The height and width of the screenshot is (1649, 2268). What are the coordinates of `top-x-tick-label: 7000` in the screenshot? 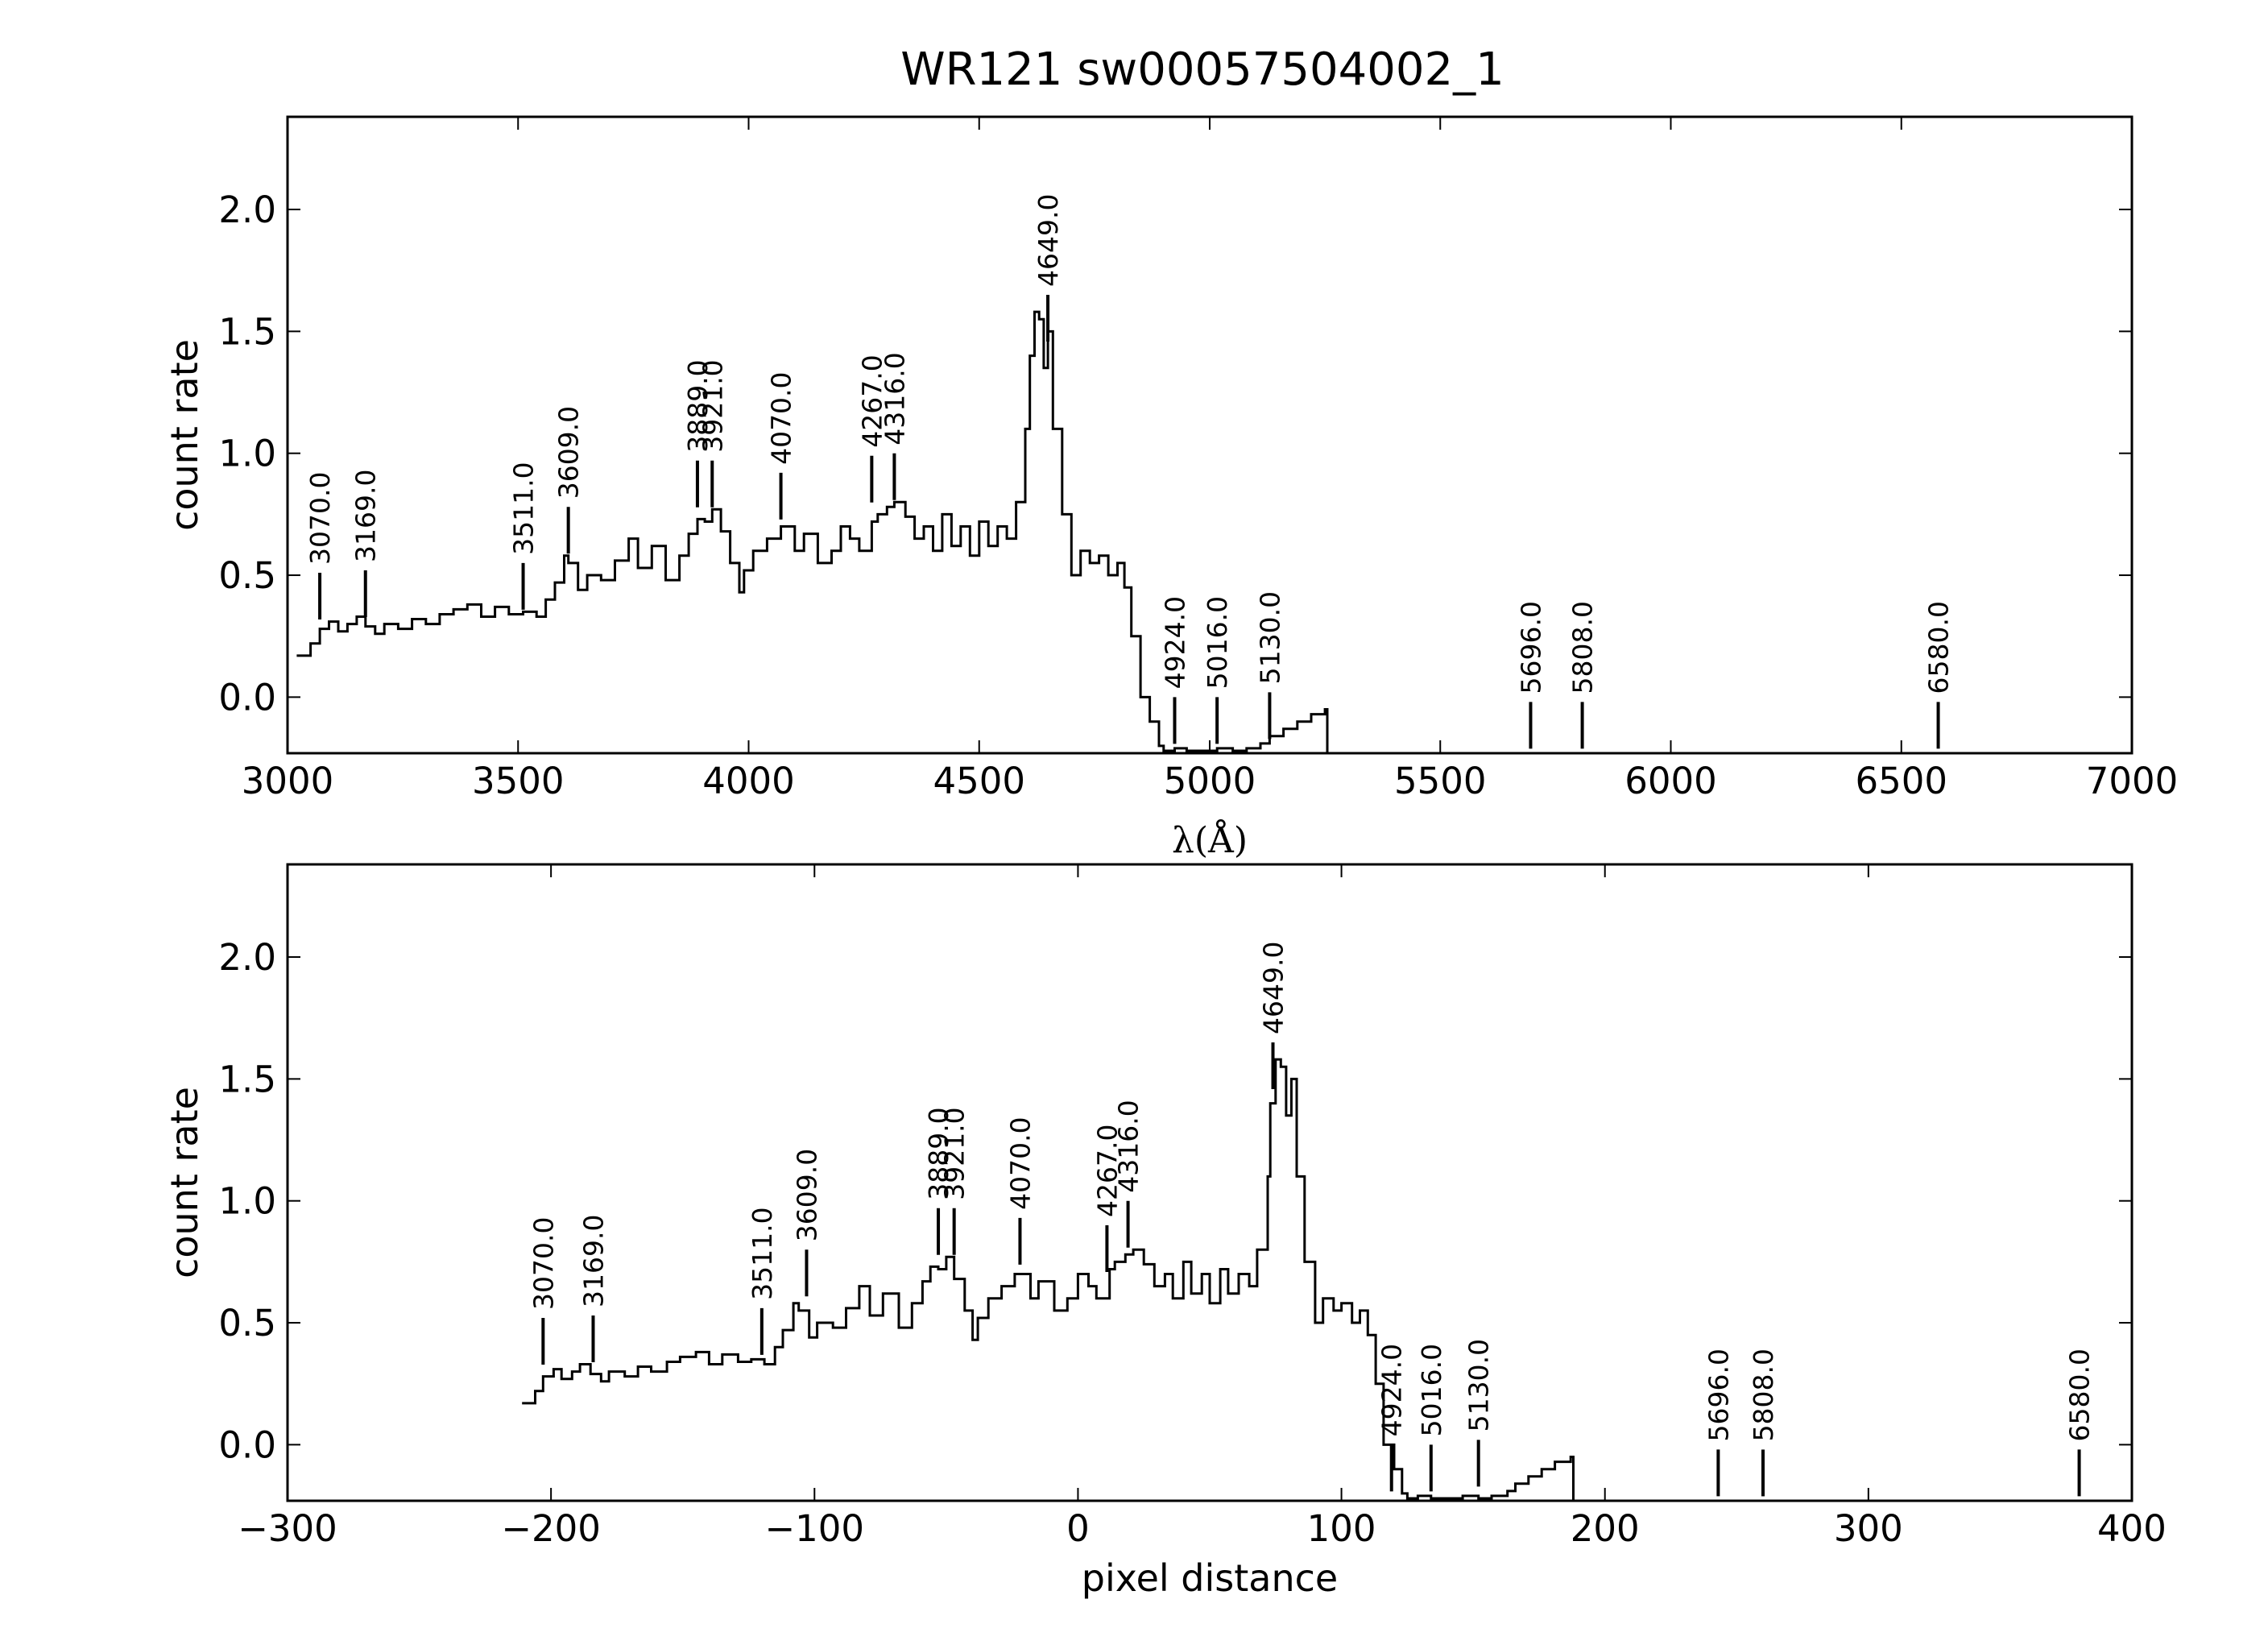 It's located at (2132, 781).